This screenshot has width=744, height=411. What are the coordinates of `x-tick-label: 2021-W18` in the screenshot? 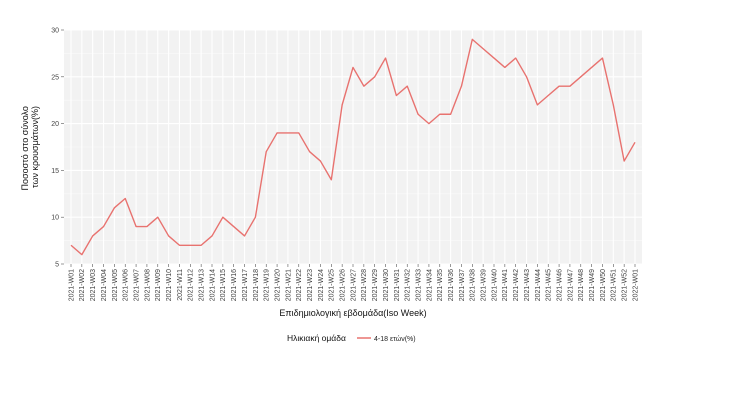 It's located at (256, 285).